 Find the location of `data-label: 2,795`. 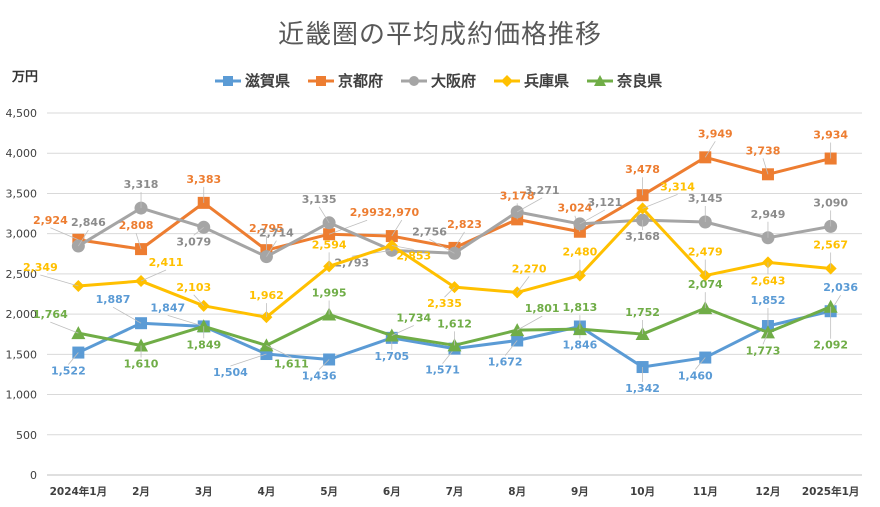

data-label: 2,795 is located at coordinates (266, 228).